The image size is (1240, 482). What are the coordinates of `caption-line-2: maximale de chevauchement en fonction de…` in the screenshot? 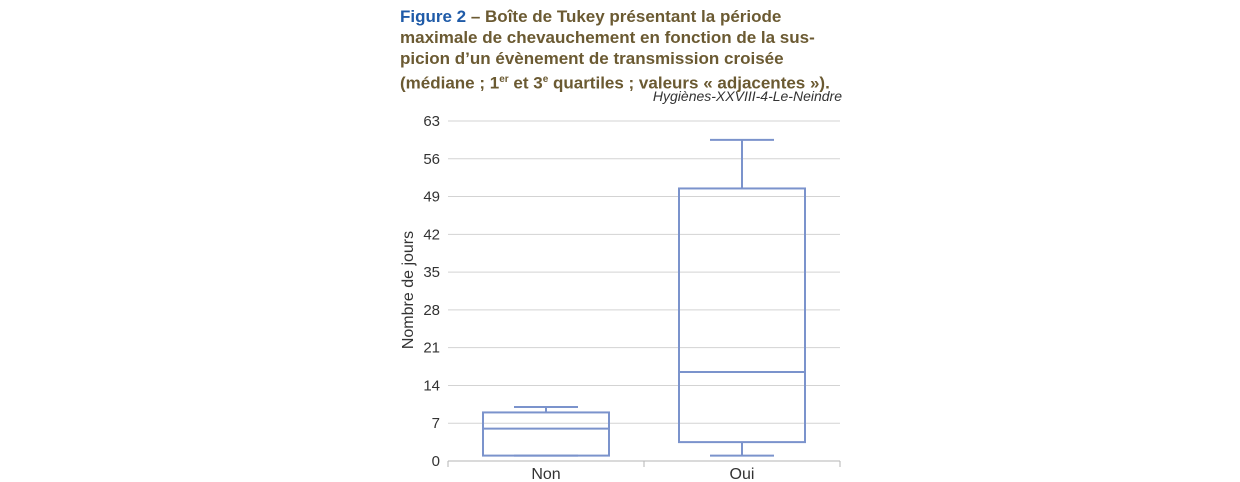 It's located at (607, 37).